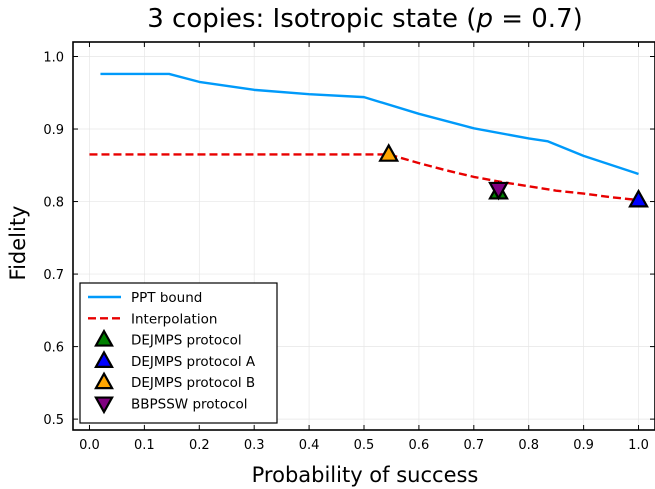 The height and width of the screenshot is (489, 655). What do you see at coordinates (104, 359) in the screenshot?
I see `legend-swatch-dejmps-protocol-a` at bounding box center [104, 359].